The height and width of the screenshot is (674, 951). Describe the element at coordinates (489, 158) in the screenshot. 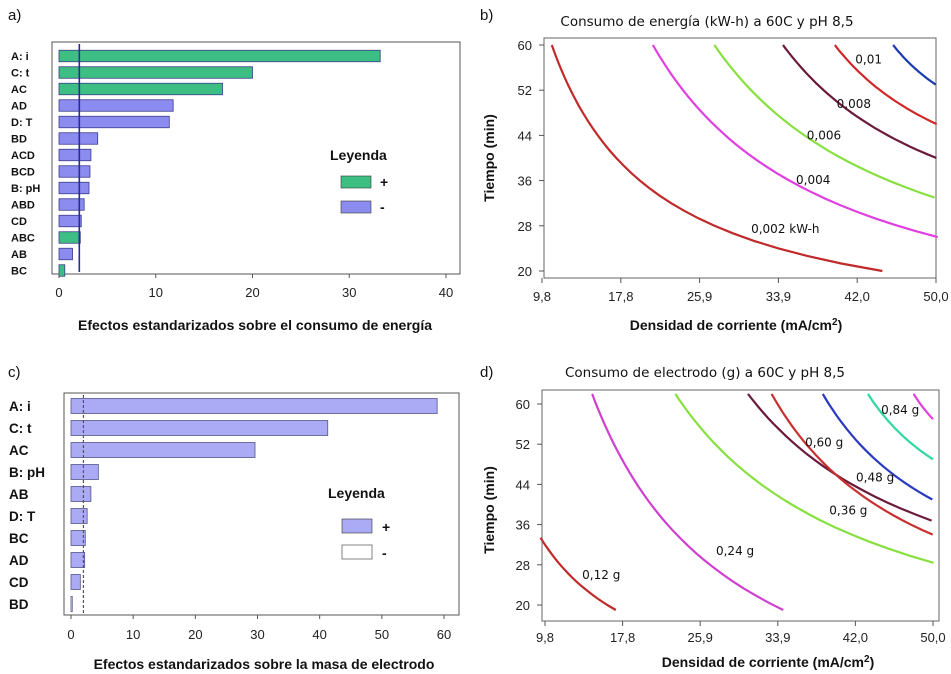

I see `chart-b-ylabel: Tiempo (min)` at that location.